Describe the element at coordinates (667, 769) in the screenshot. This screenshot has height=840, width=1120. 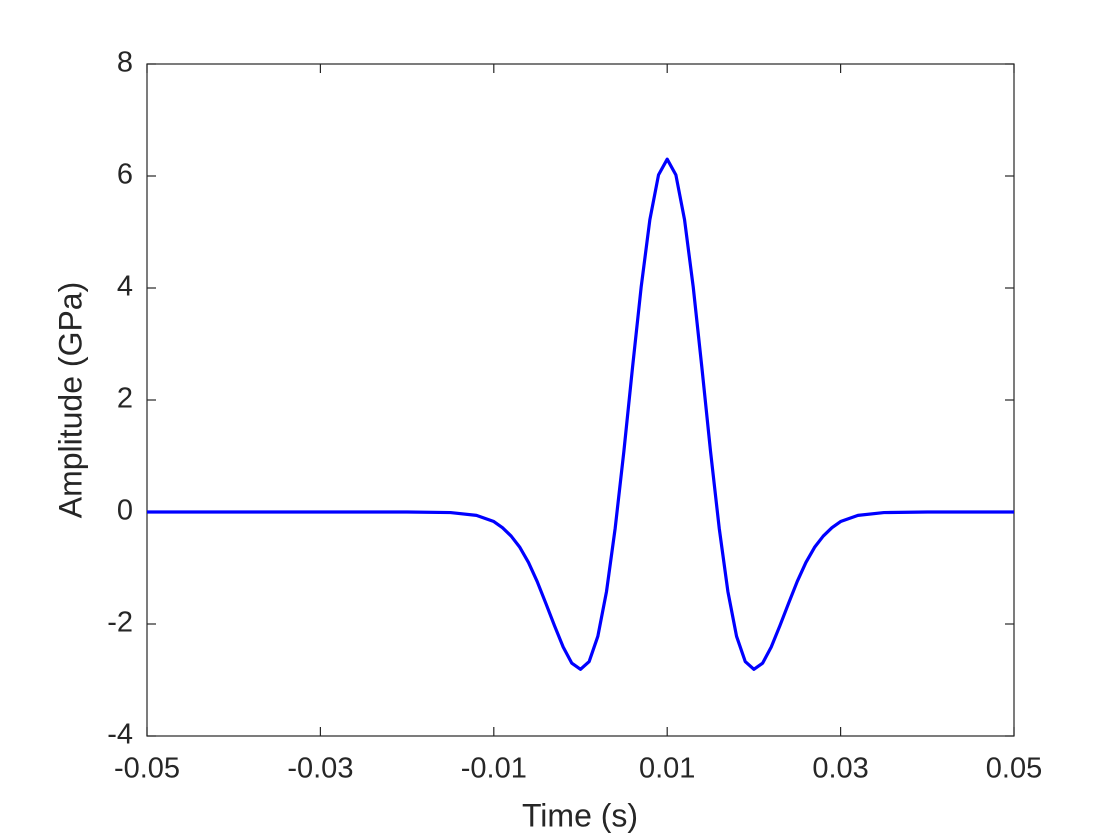
I see `x-tick-label: 0.01` at that location.